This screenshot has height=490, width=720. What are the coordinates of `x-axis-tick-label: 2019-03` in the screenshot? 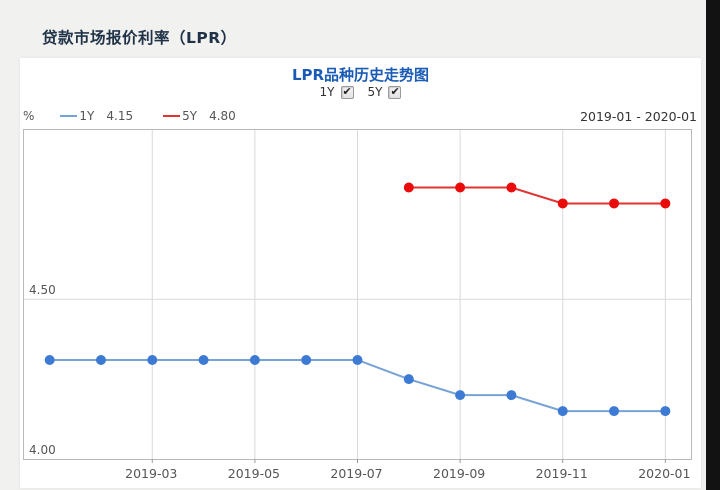 It's located at (151, 473).